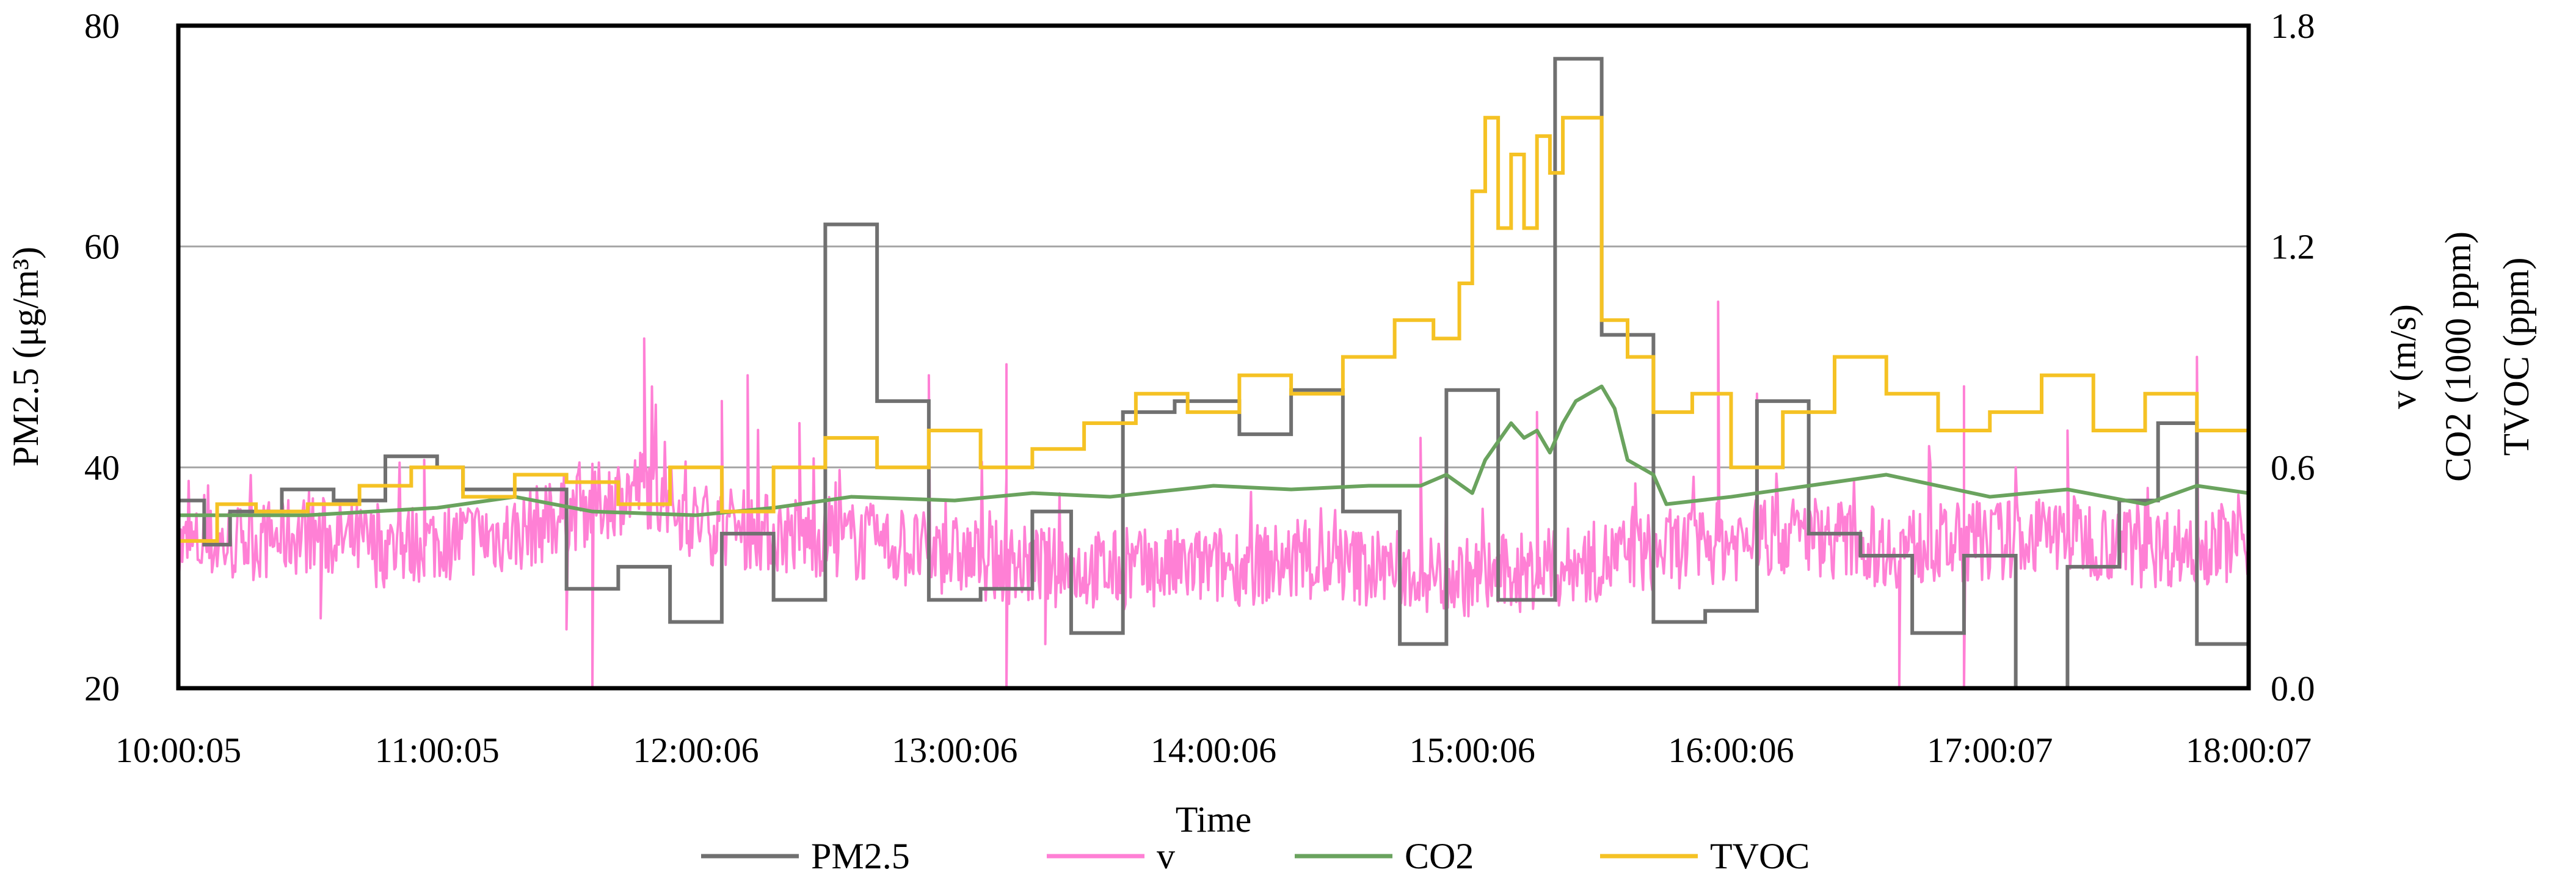 This screenshot has height=883, width=2576. What do you see at coordinates (178, 750) in the screenshot?
I see `x-tick-label: 10:00:05` at bounding box center [178, 750].